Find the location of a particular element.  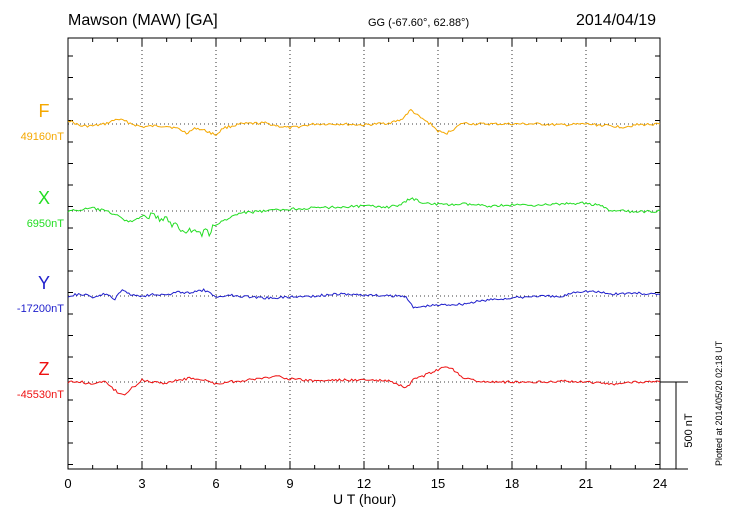

station-title: Mawson (MAW) [GA] is located at coordinates (143, 20).